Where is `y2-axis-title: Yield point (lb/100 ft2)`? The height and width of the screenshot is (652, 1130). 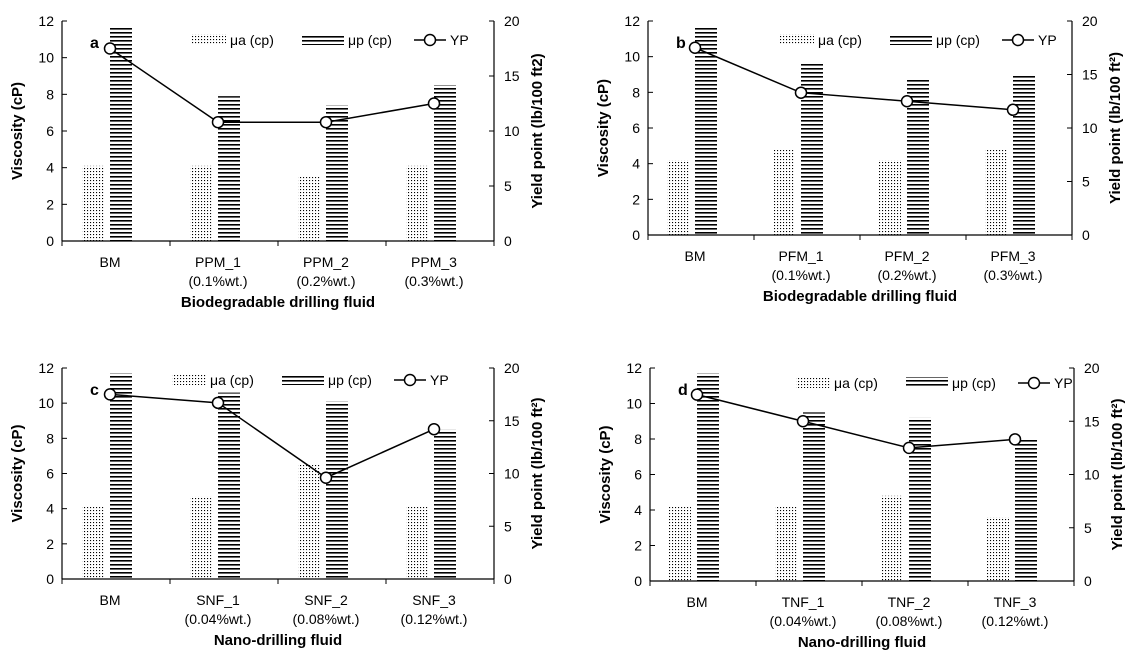
y2-axis-title: Yield point (lb/100 ft2) is located at coordinates (537, 130).